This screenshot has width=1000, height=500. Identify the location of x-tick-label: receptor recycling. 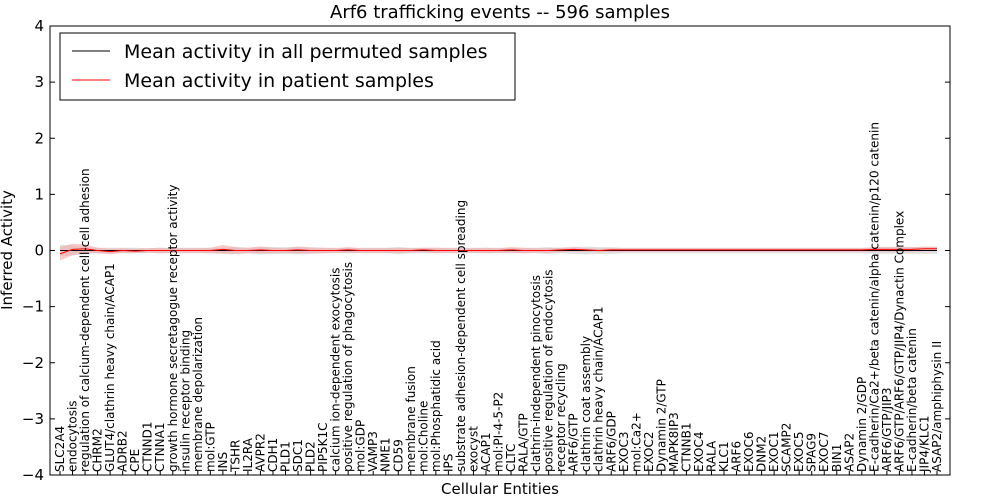
(561, 417).